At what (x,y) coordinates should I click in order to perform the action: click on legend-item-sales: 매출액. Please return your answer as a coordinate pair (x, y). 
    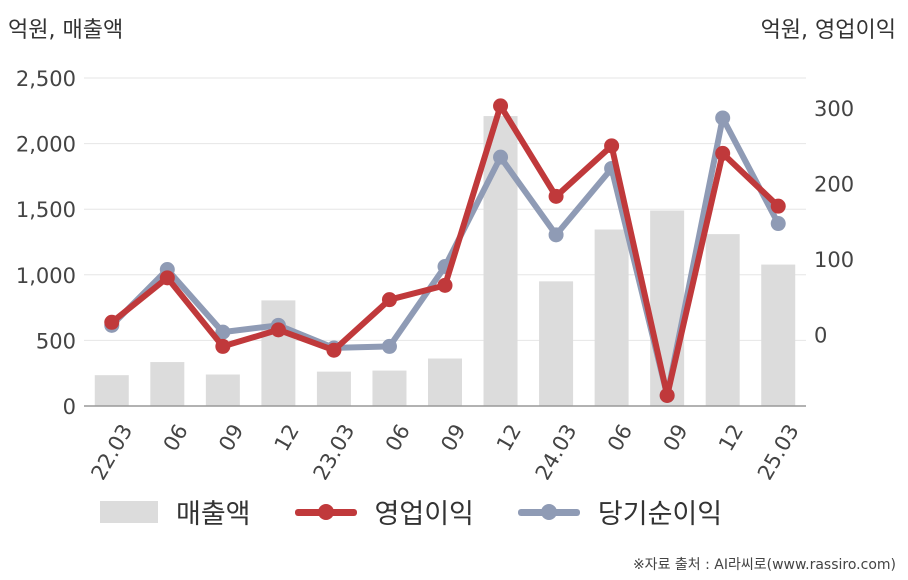
    Looking at the image, I should click on (175, 511).